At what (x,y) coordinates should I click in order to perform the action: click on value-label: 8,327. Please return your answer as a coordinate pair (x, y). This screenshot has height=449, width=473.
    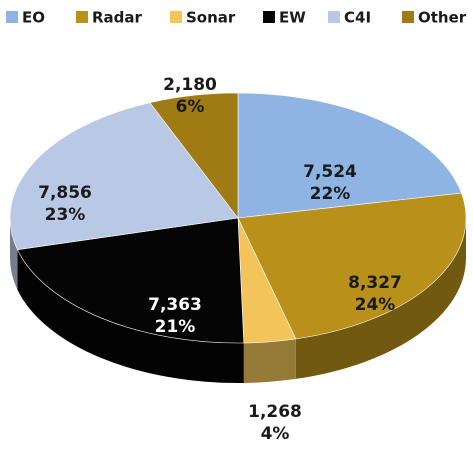
    Looking at the image, I should click on (375, 283).